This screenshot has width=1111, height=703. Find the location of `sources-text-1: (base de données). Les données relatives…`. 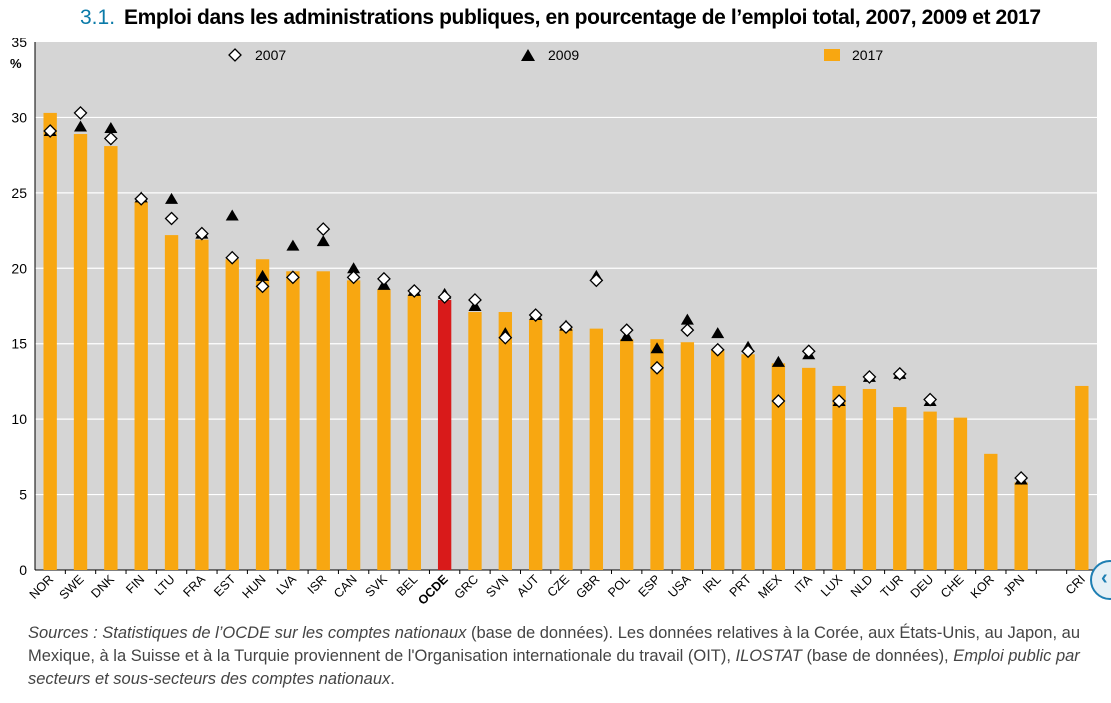

sources-text-1: (base de données). Les données relatives… is located at coordinates (554, 644).